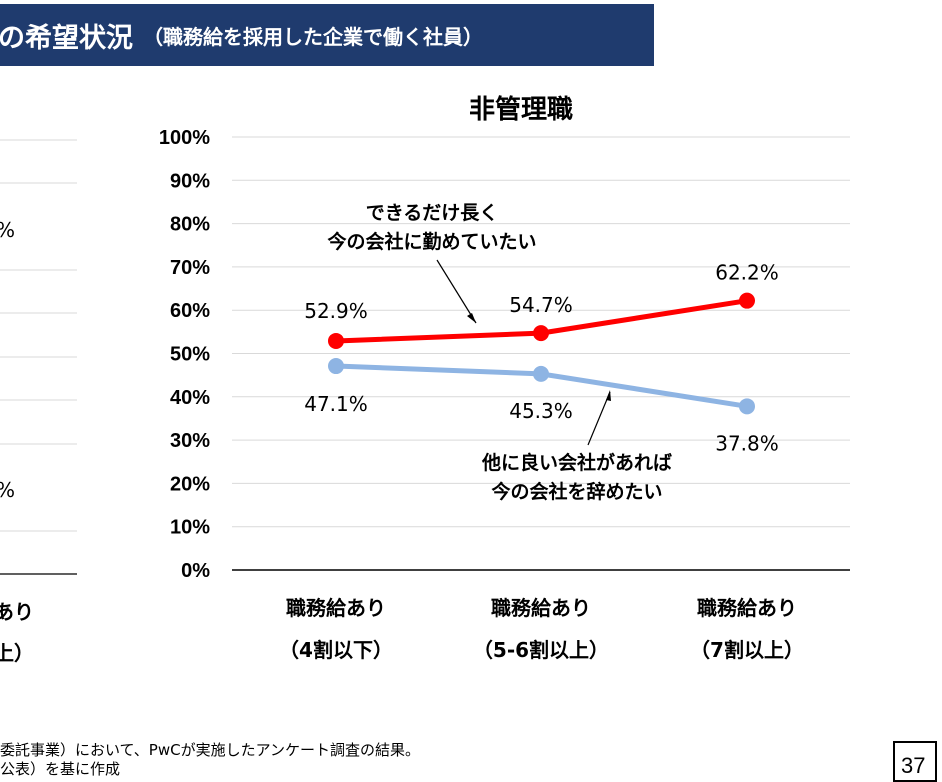 This screenshot has height=782, width=942. I want to click on y-tick-label: 90%, so click(190, 181).